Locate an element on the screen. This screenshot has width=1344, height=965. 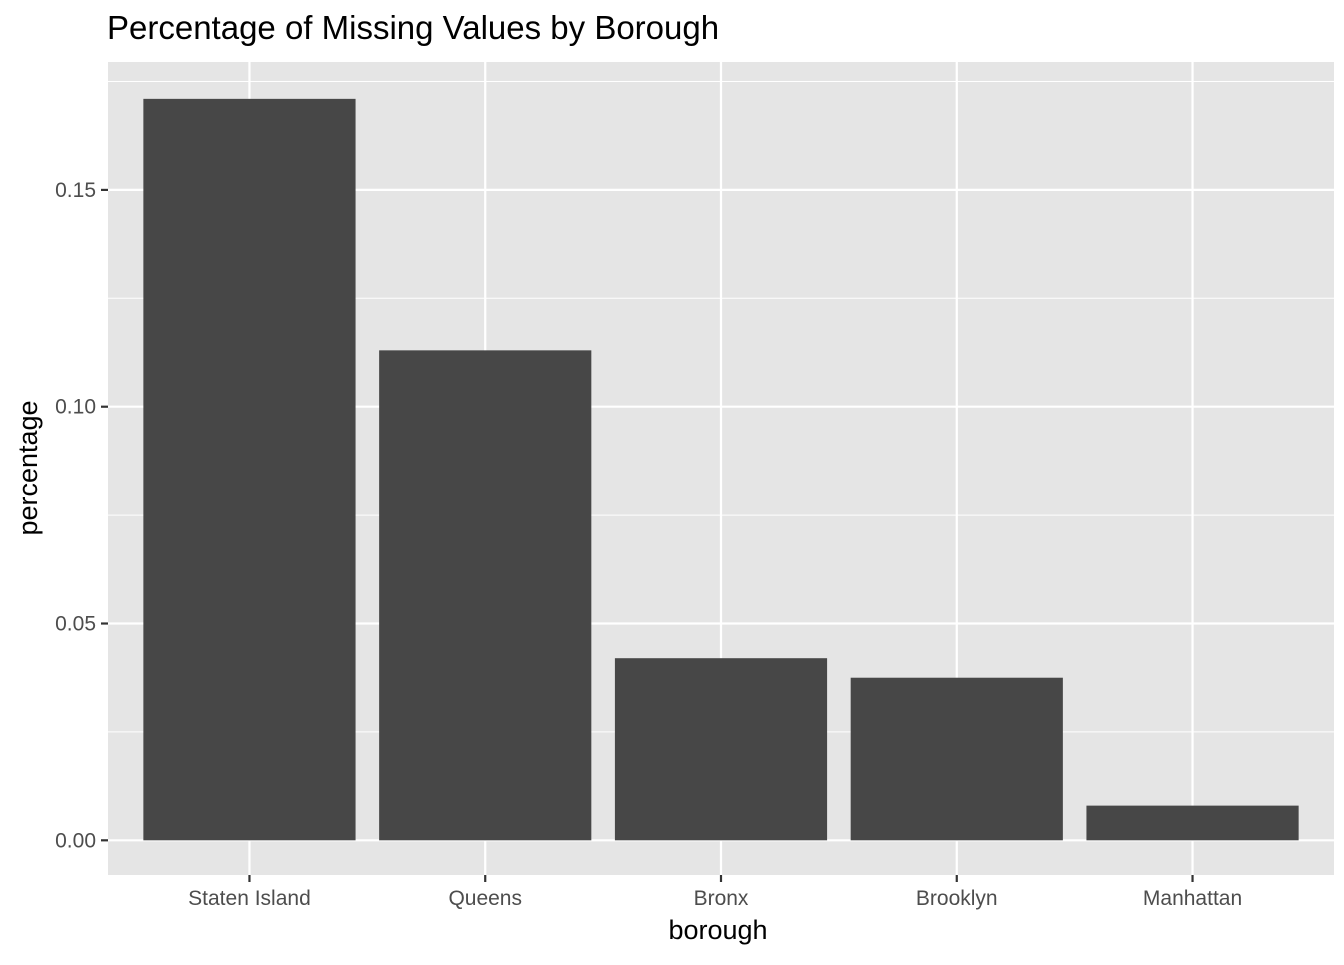
y-tick-label: 0.05 is located at coordinates (75, 624).